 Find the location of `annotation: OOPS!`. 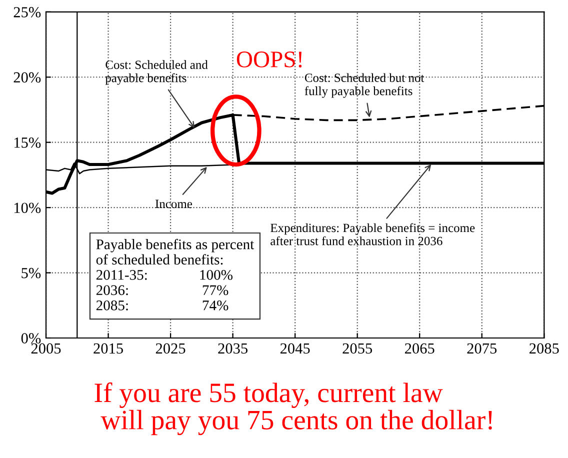

annotation: OOPS! is located at coordinates (269, 60).